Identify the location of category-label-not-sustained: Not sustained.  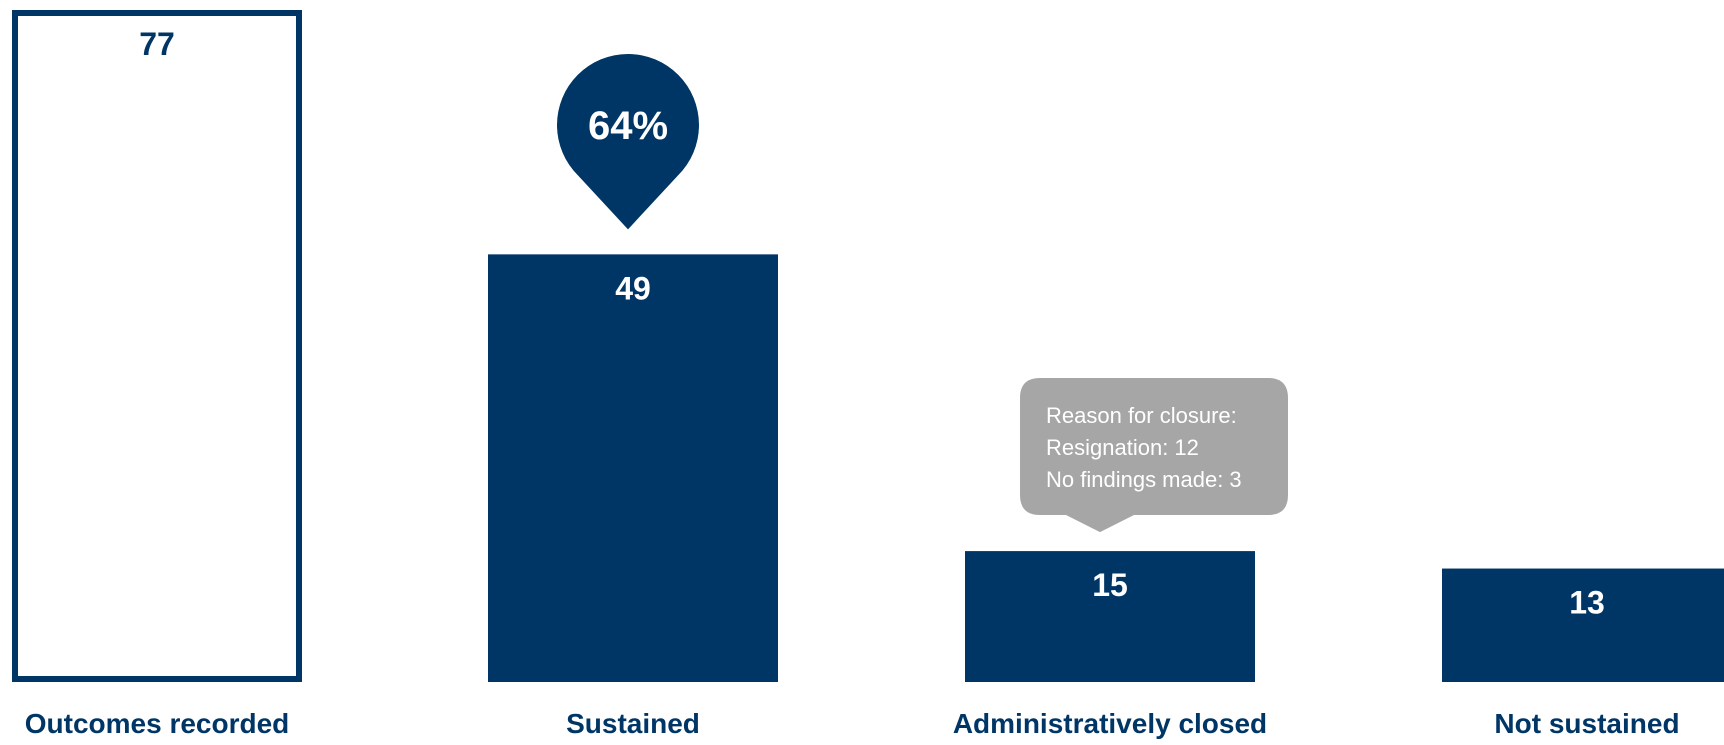
(1586, 723).